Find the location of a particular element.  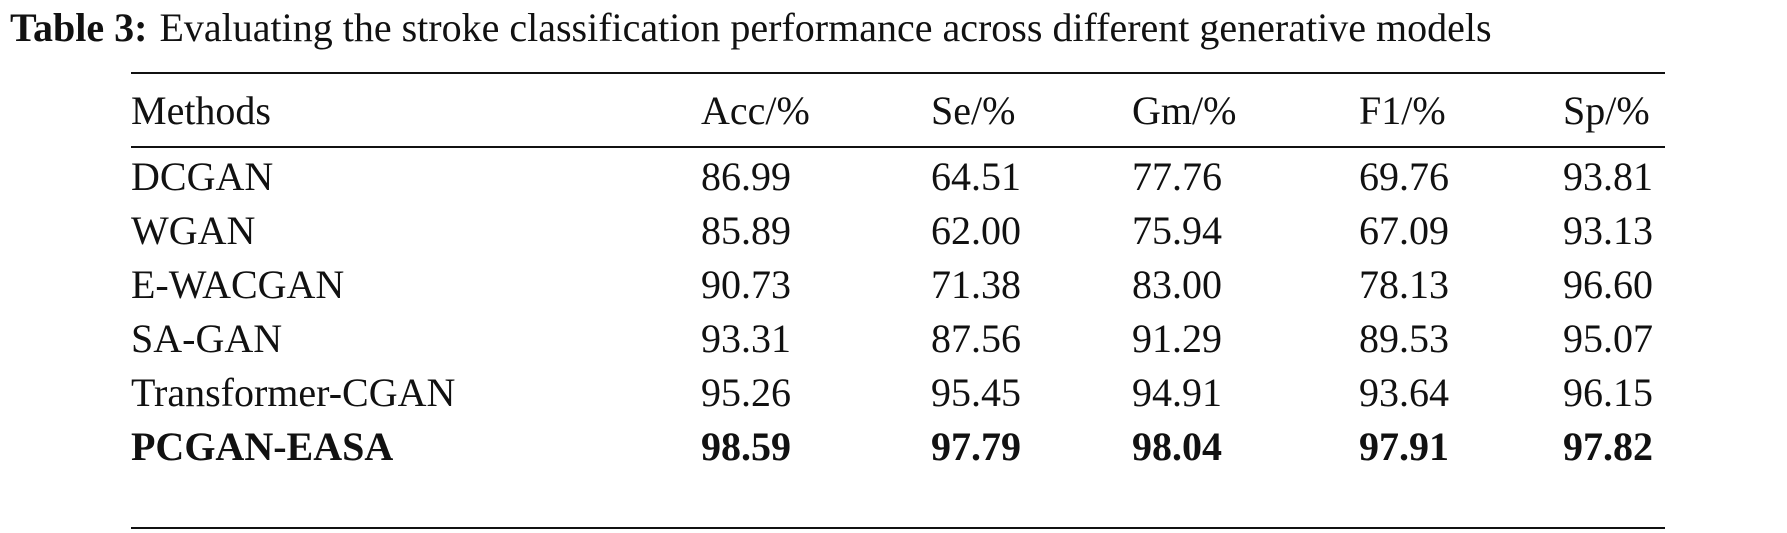

f1-value: 67.09 is located at coordinates (1404, 230).